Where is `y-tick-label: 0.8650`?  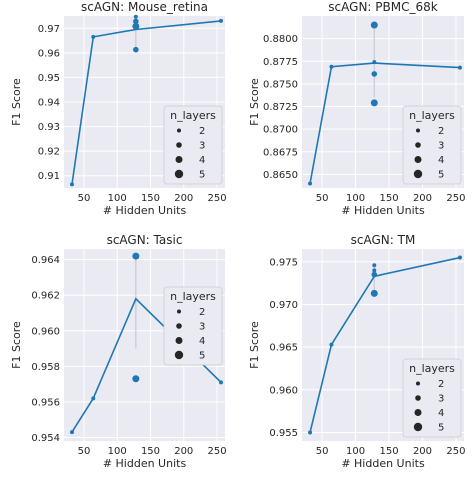
y-tick-label: 0.8650 is located at coordinates (280, 175).